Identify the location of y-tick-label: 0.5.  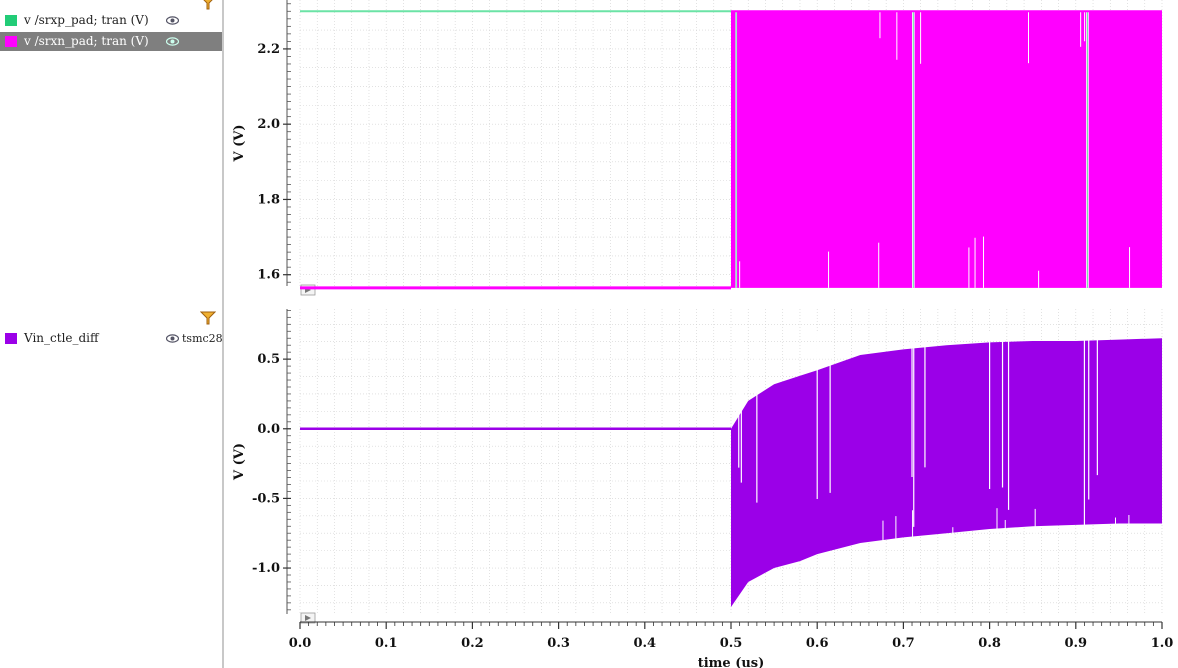
(268, 359).